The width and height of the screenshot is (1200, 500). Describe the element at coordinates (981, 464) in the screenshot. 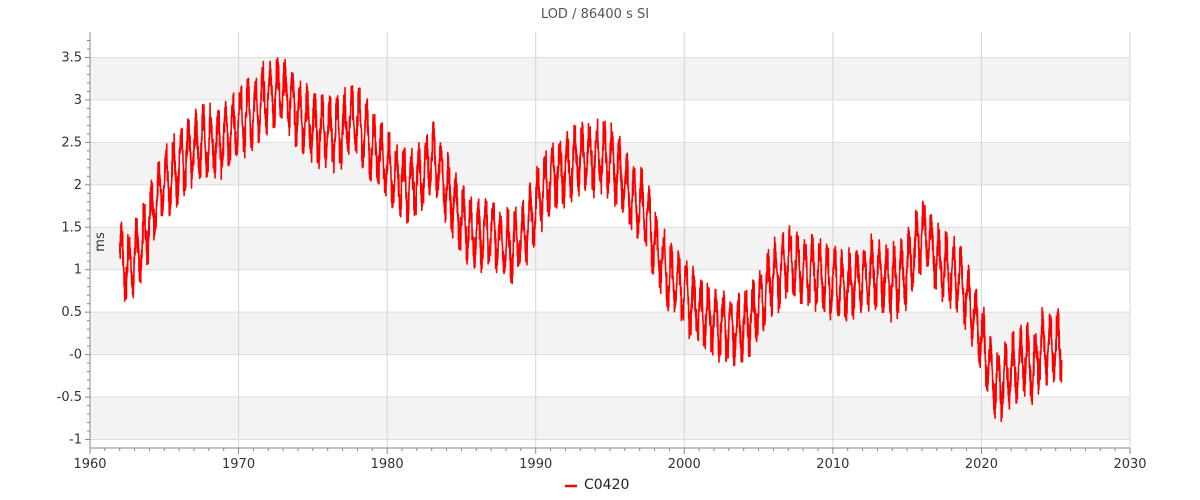

I see `x-tick-label: 2020` at that location.